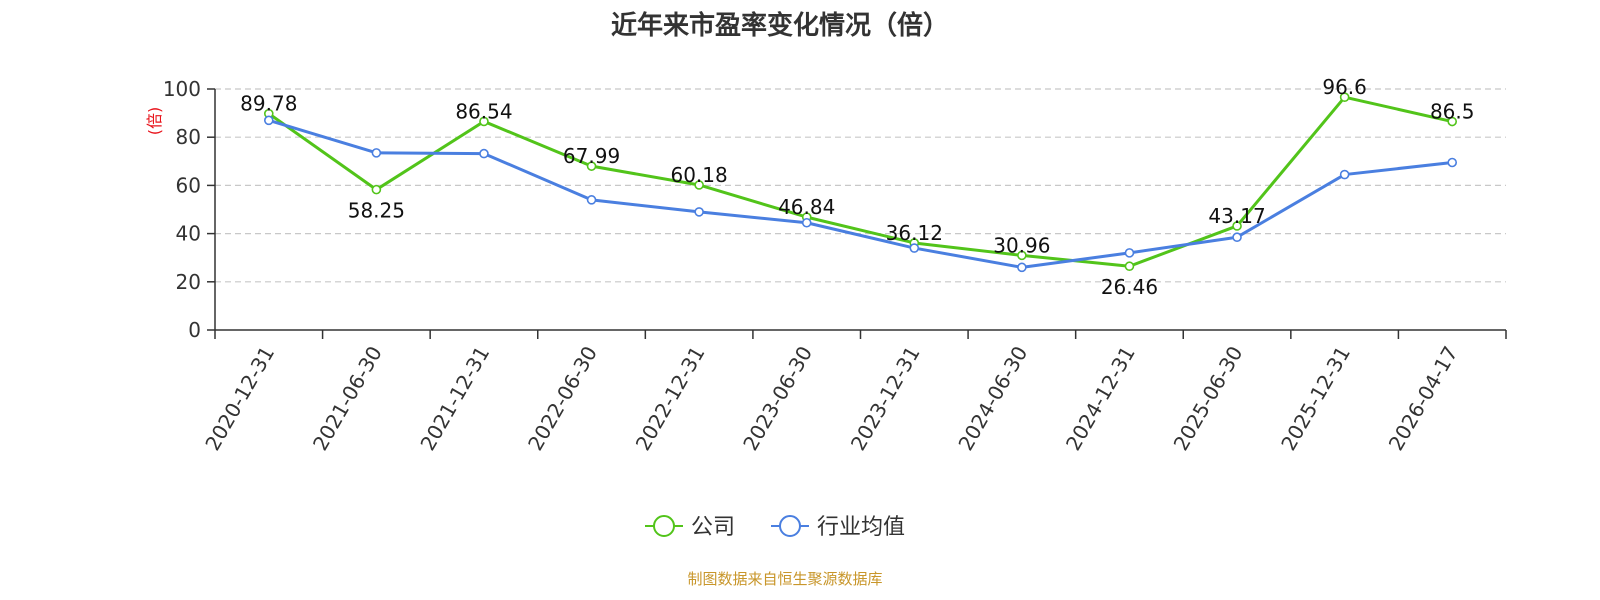  Describe the element at coordinates (806, 207) in the screenshot. I see `data-label: 46.84` at that location.